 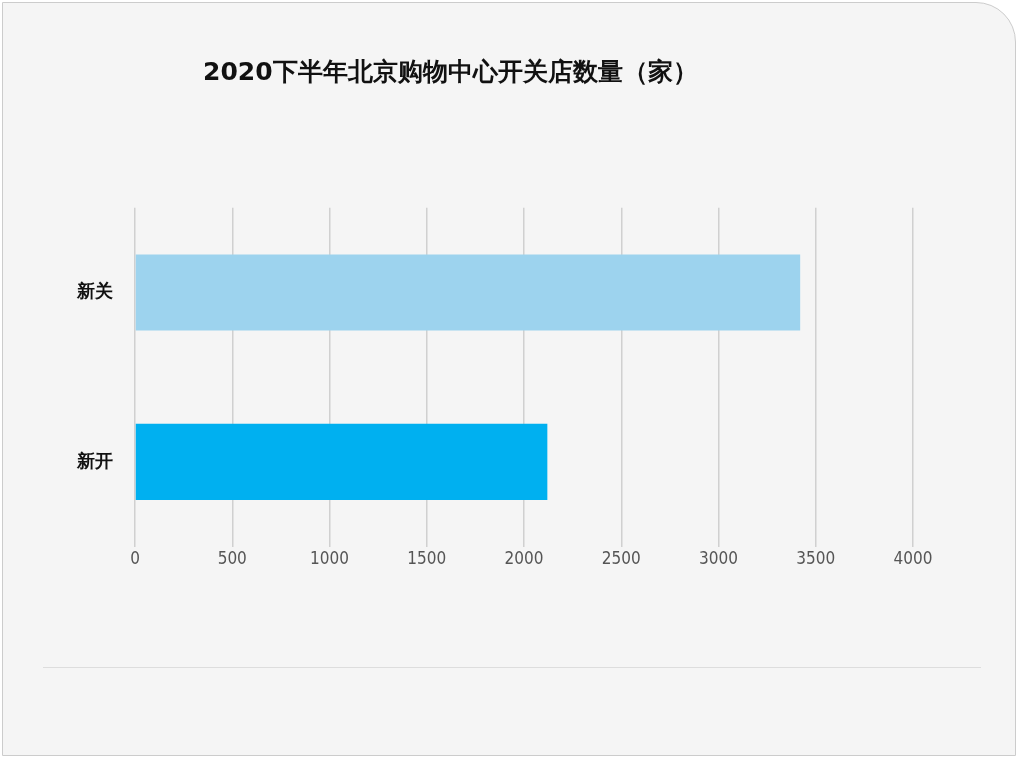 I want to click on x-tick-label: 500, so click(x=232, y=558).